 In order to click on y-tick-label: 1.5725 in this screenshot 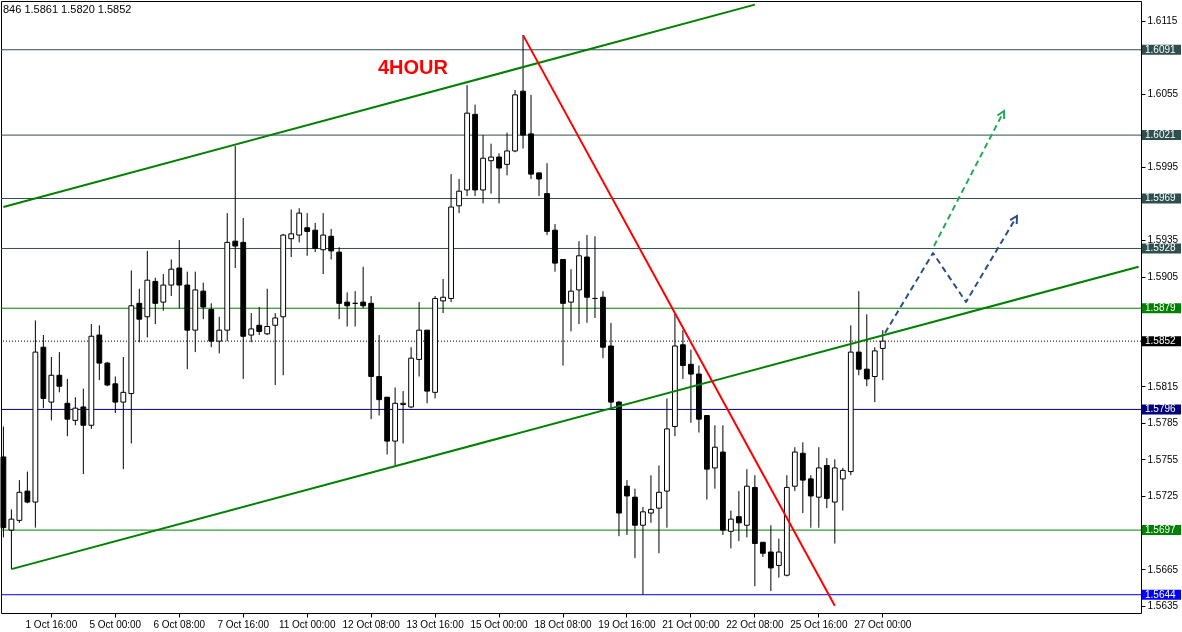, I will do `click(1163, 496)`.